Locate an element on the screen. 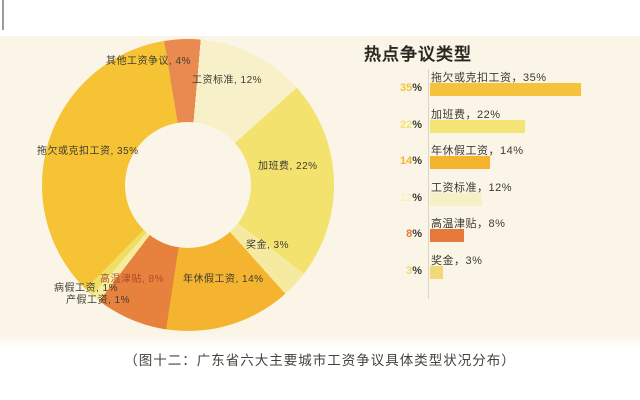 This screenshot has height=400, width=640. bar-chart-title: 热点争议类型 is located at coordinates (418, 54).